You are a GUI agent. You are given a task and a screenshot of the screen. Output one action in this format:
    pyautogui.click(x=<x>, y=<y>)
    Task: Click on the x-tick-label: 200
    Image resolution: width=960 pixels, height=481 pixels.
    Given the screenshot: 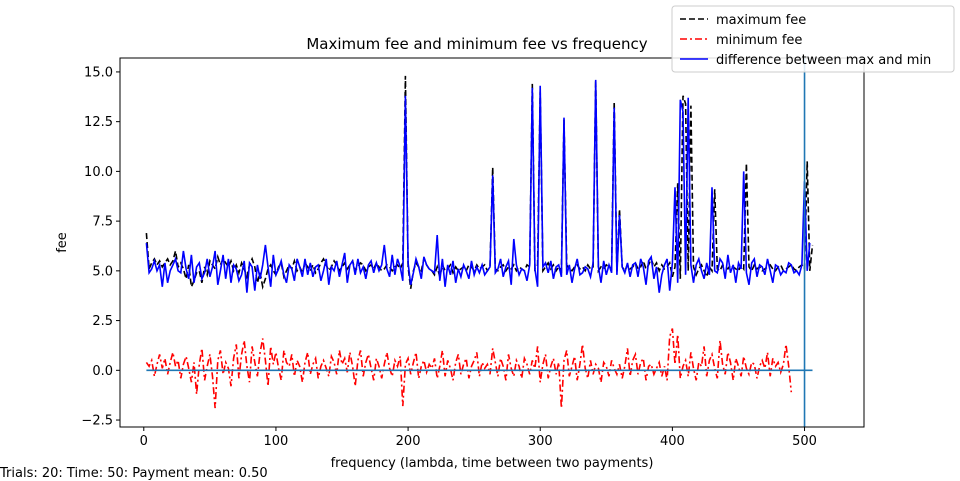 What is the action you would take?
    pyautogui.click(x=408, y=441)
    